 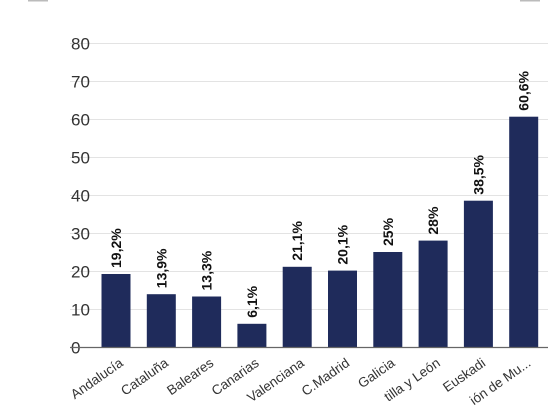 What do you see at coordinates (252, 301) in the screenshot?
I see `data-label: 6,1%` at bounding box center [252, 301].